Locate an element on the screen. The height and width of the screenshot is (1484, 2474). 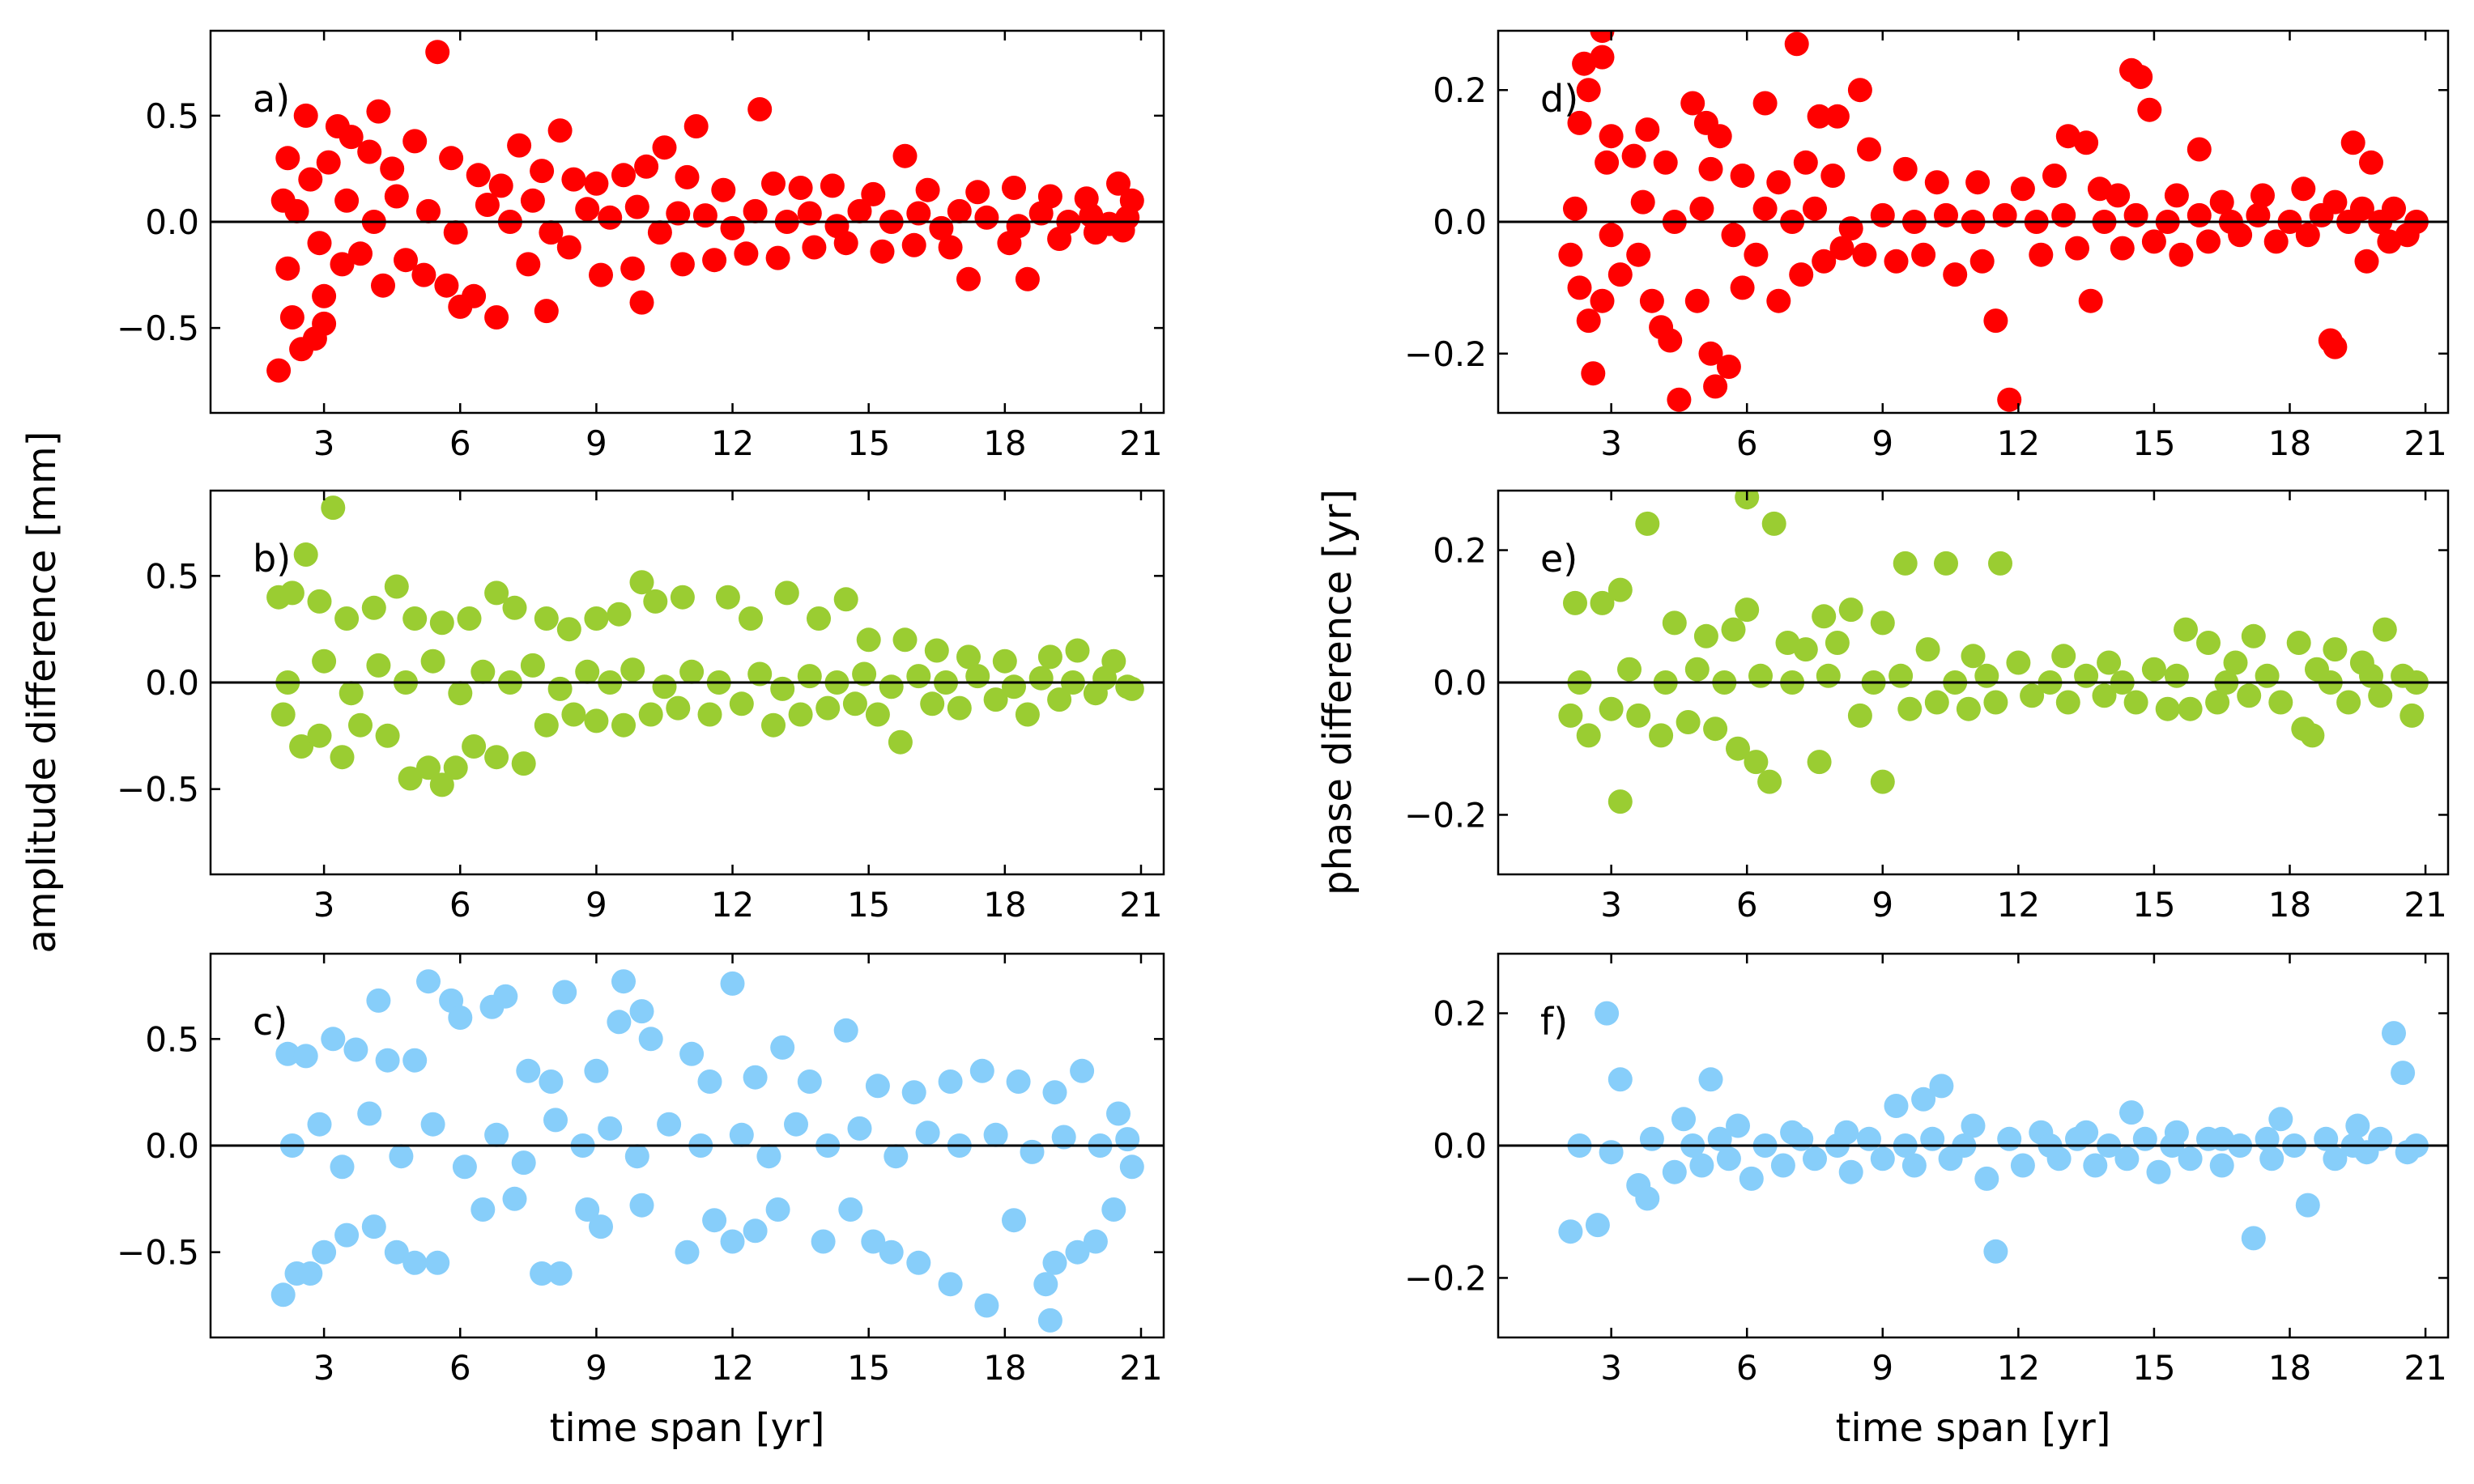
x-tick-label: 12 is located at coordinates (732, 1368).